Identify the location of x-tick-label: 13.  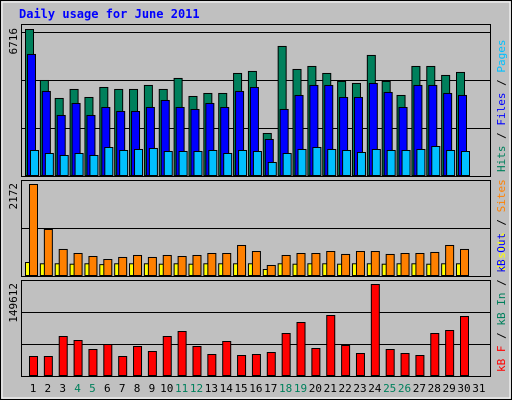
(211, 388).